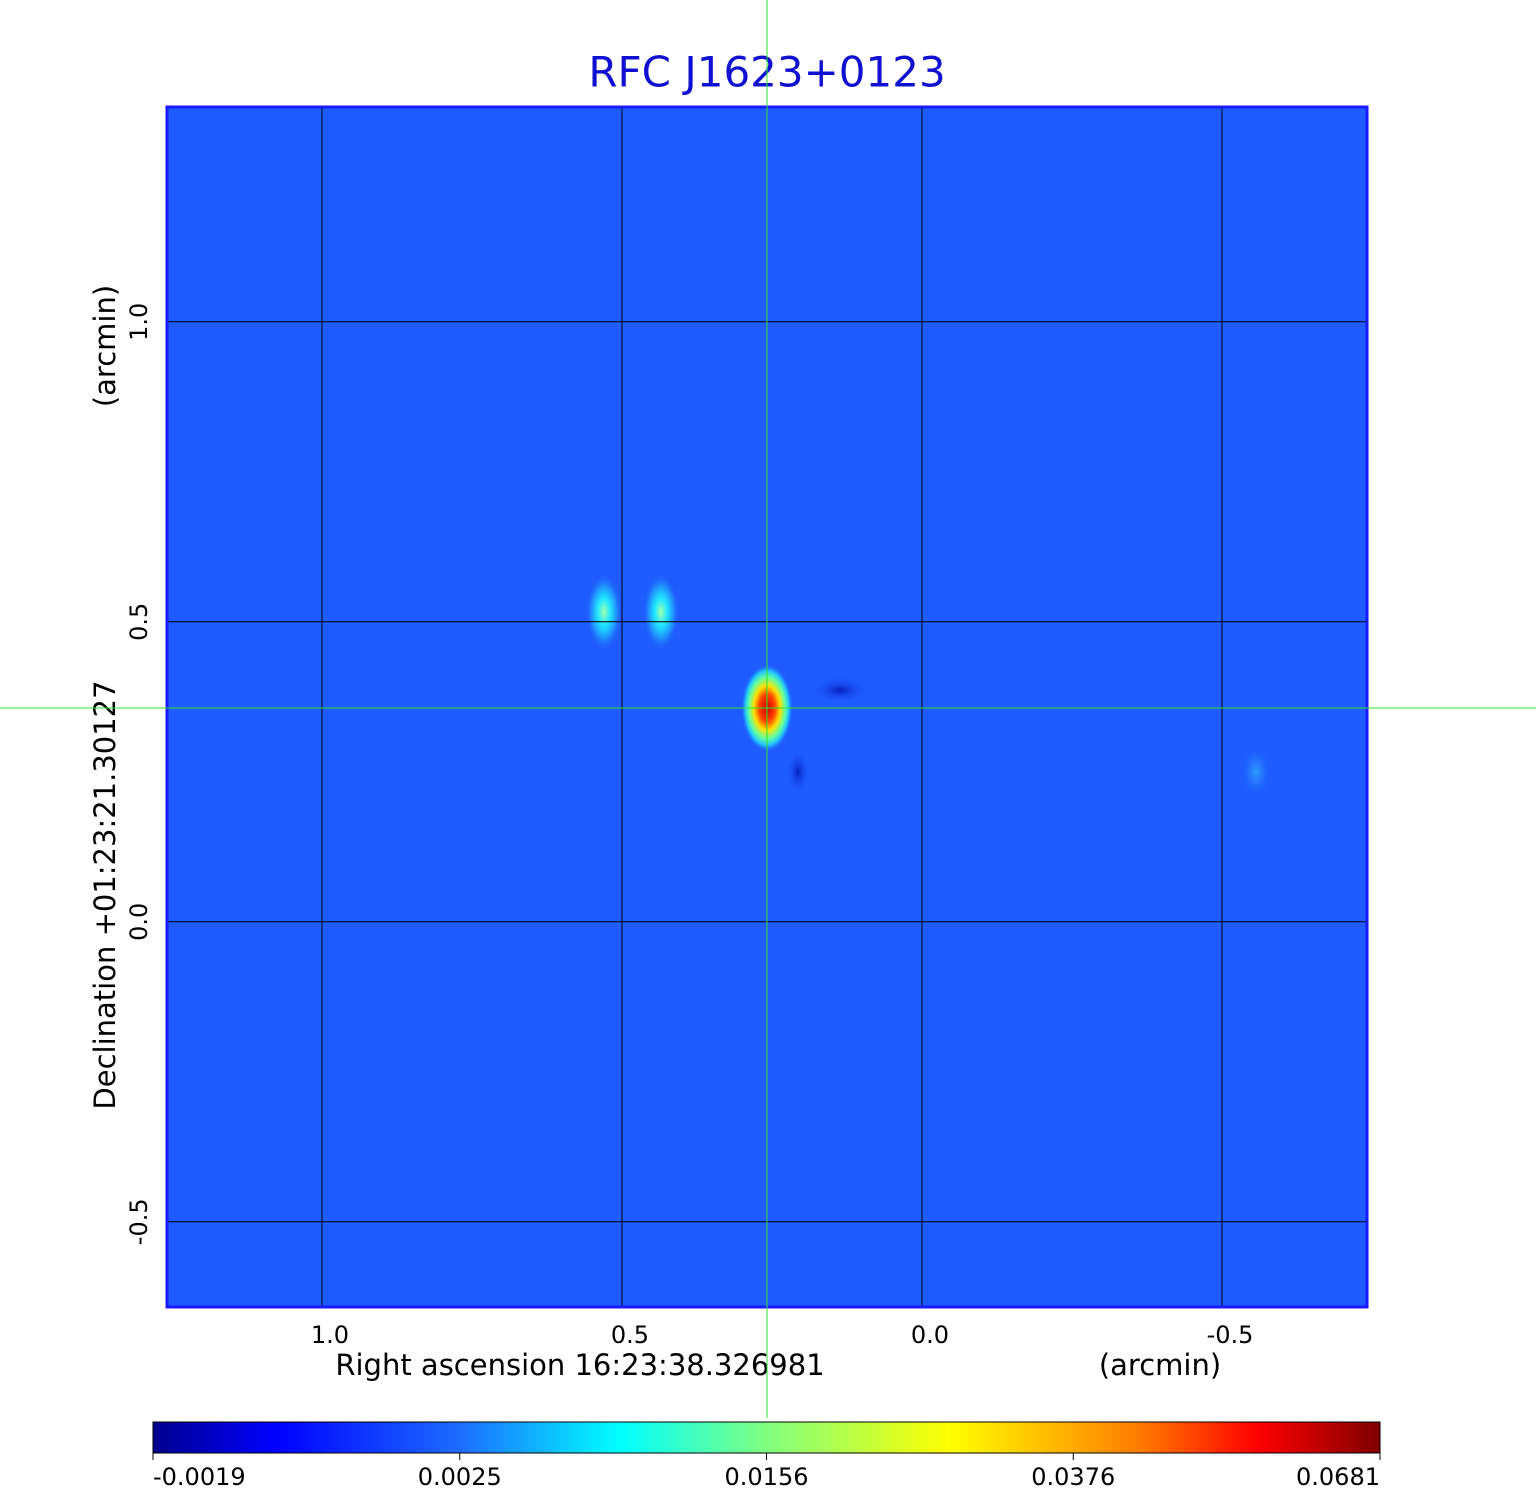 This screenshot has width=1536, height=1511. What do you see at coordinates (766, 1437) in the screenshot?
I see `colorbar` at bounding box center [766, 1437].